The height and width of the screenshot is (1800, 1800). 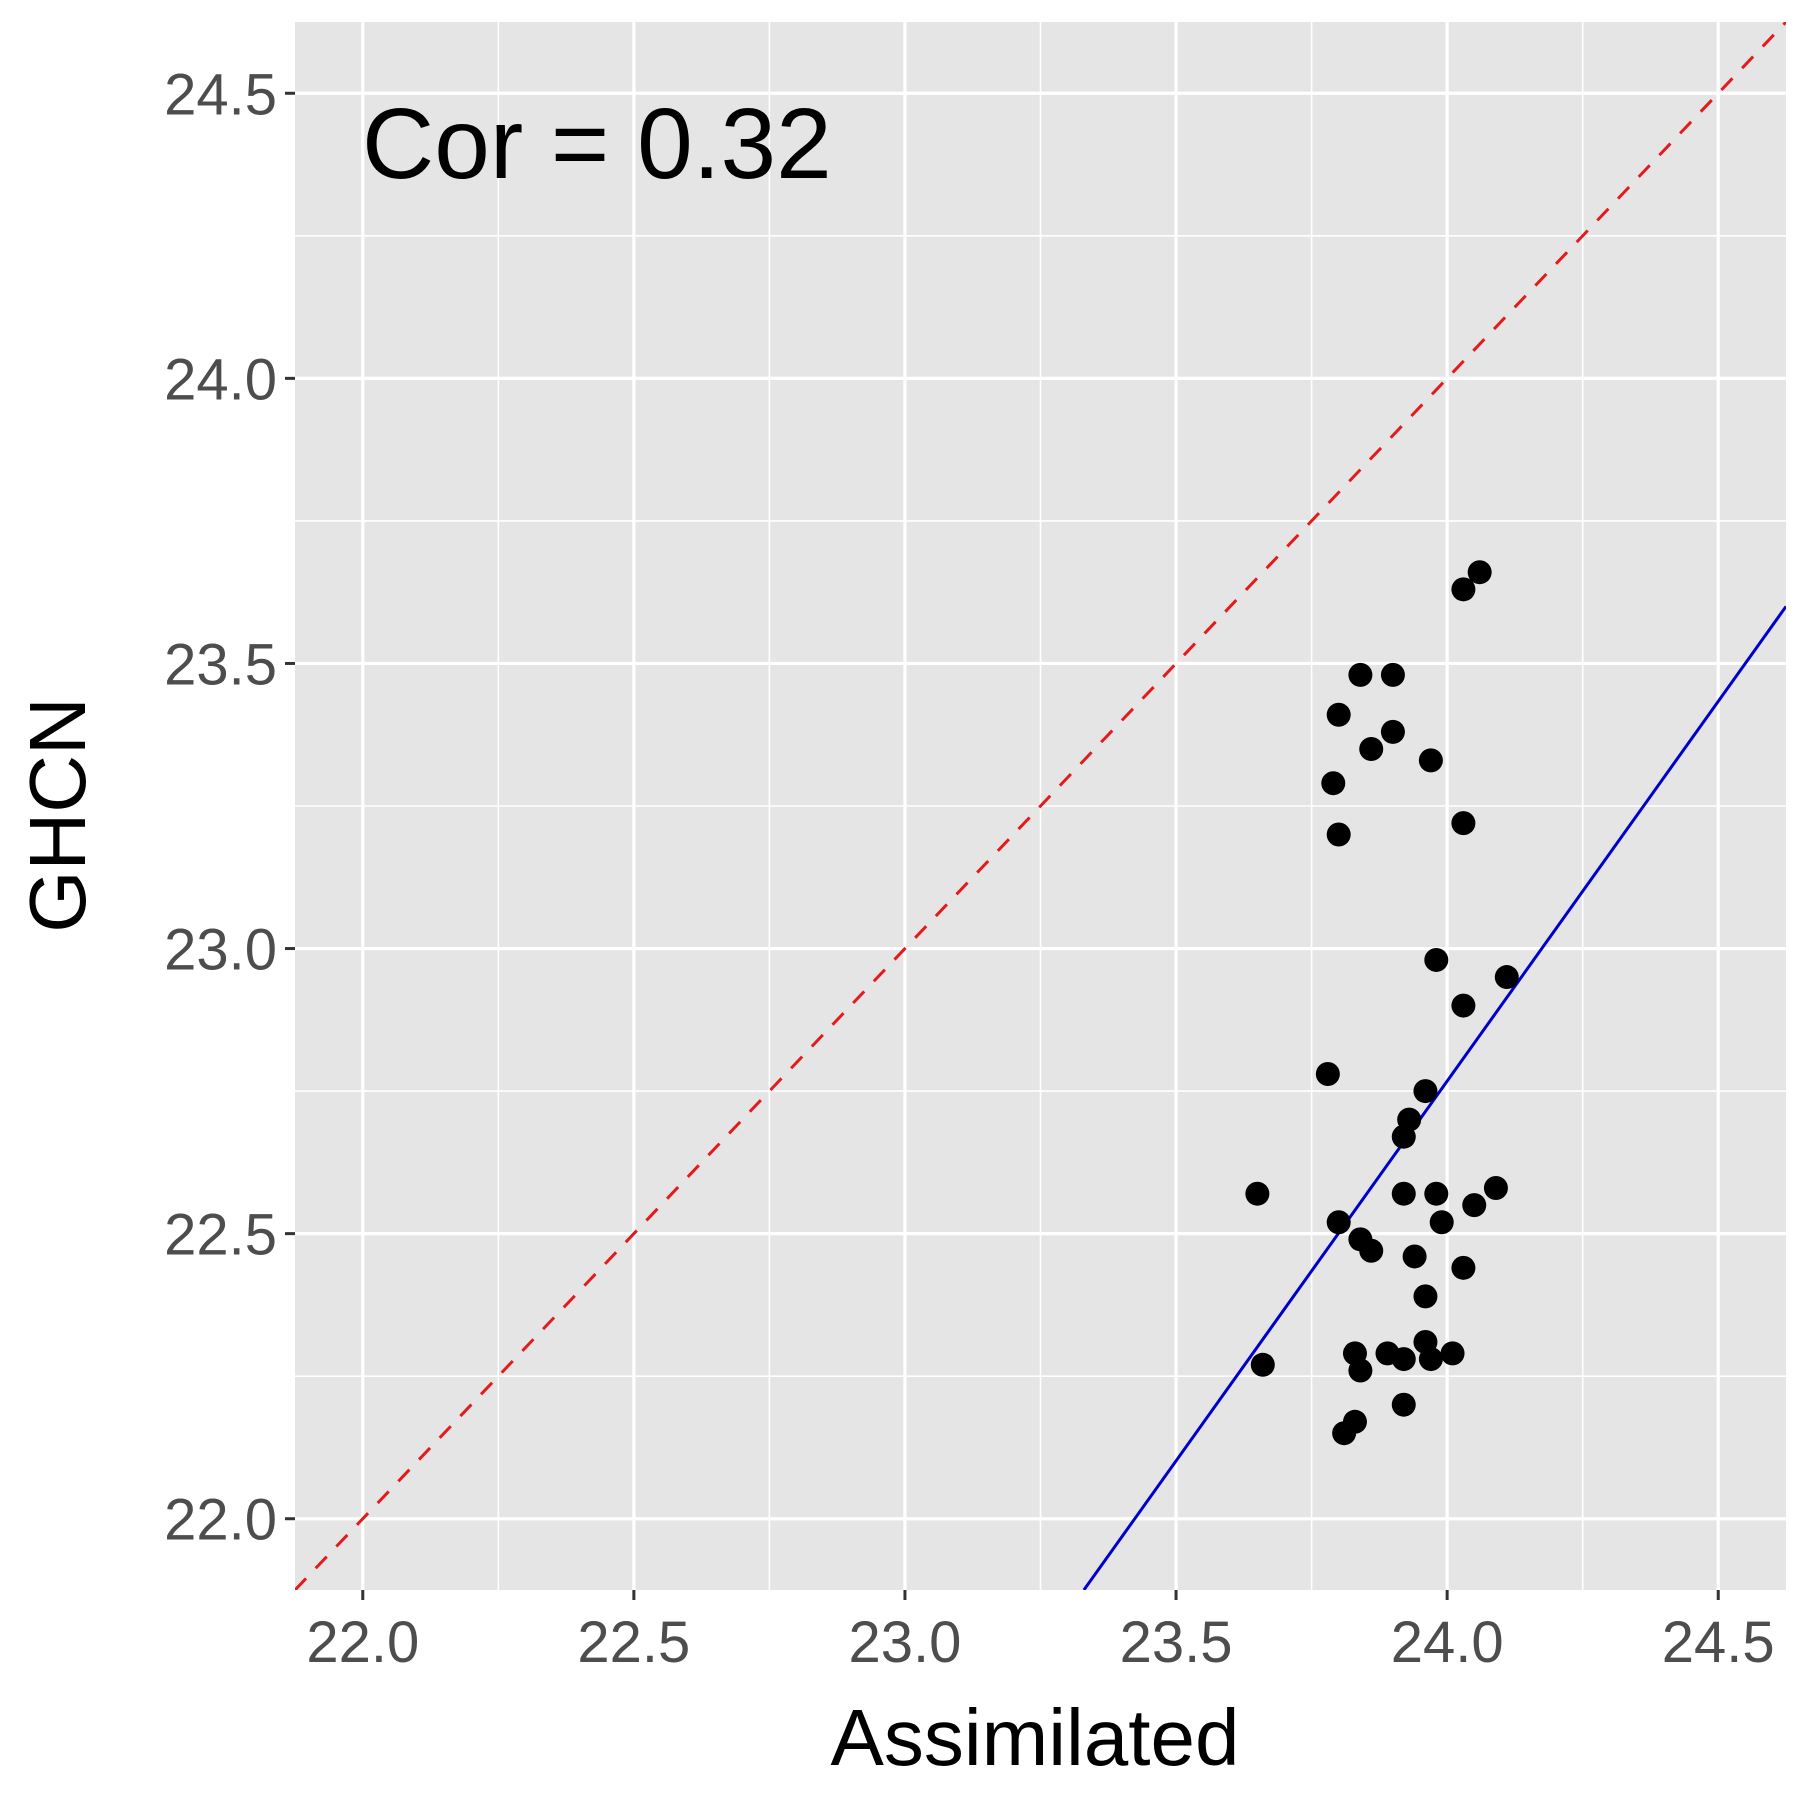 What do you see at coordinates (1040, 1632) in the screenshot?
I see `x-axis-ticks: 22.0 22.5 23.0 23.5 24.0 24.5` at bounding box center [1040, 1632].